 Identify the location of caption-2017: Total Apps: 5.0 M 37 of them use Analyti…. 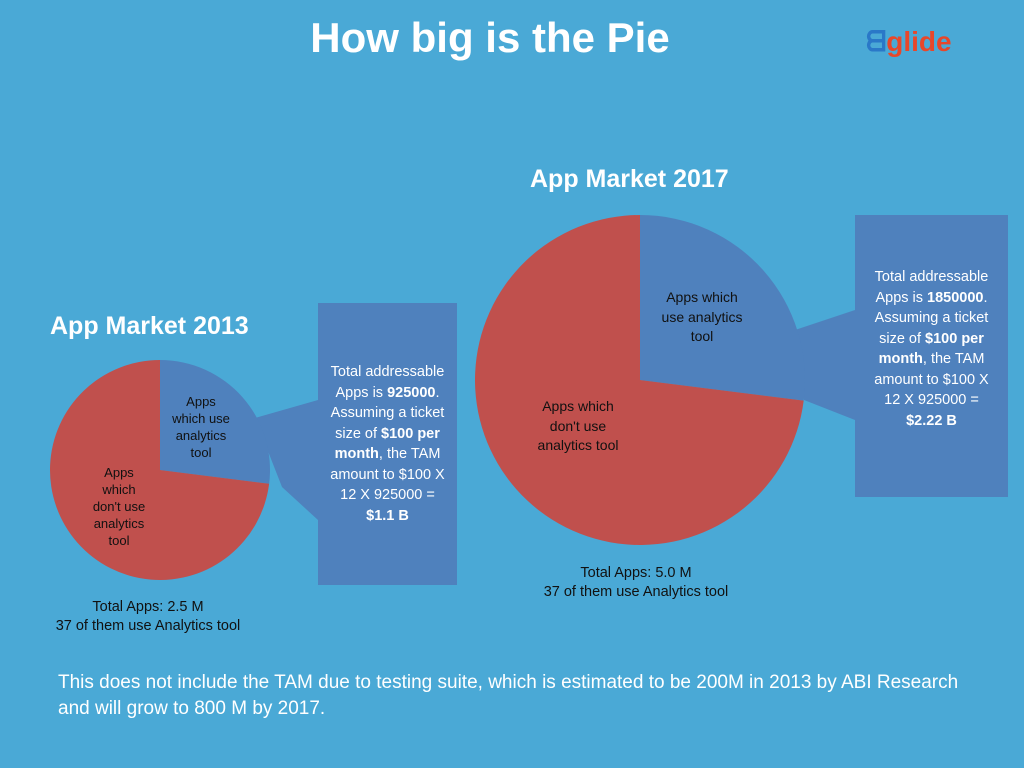
(636, 583).